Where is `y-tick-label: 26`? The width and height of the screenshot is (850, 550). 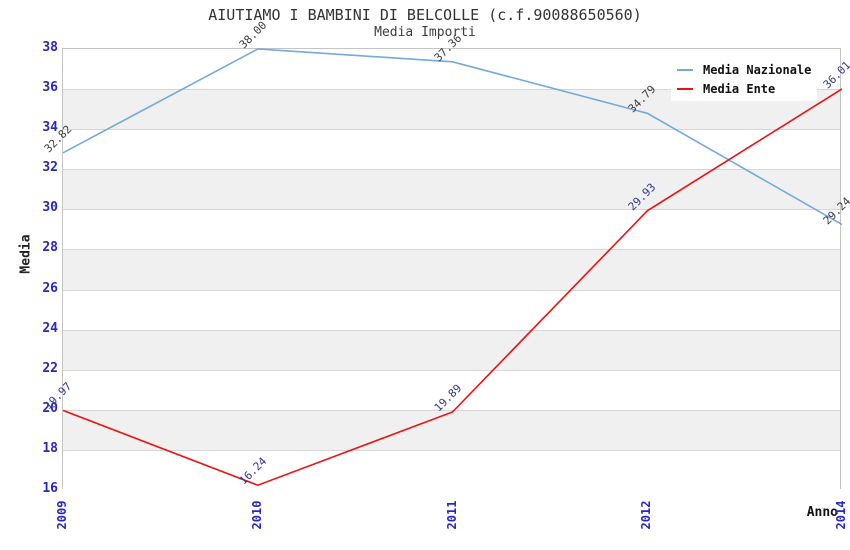 y-tick-label: 26 is located at coordinates (50, 288).